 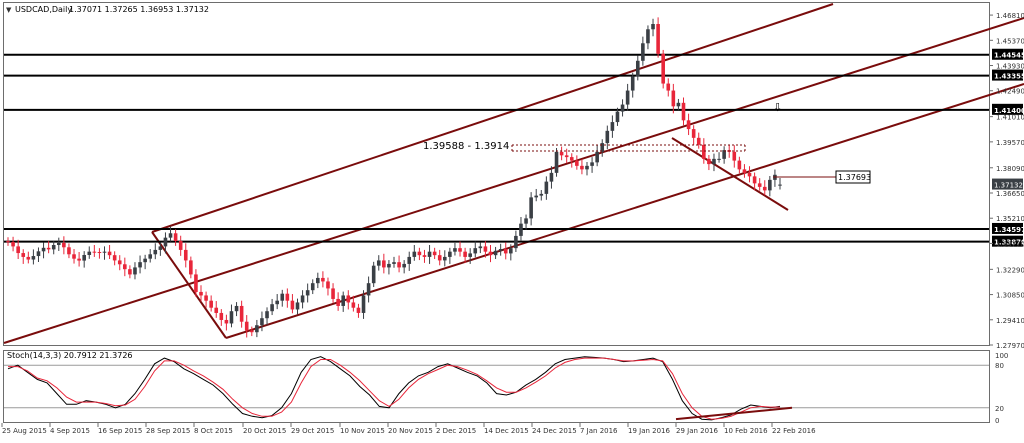 I want to click on price-marker-box, so click(x=853, y=177).